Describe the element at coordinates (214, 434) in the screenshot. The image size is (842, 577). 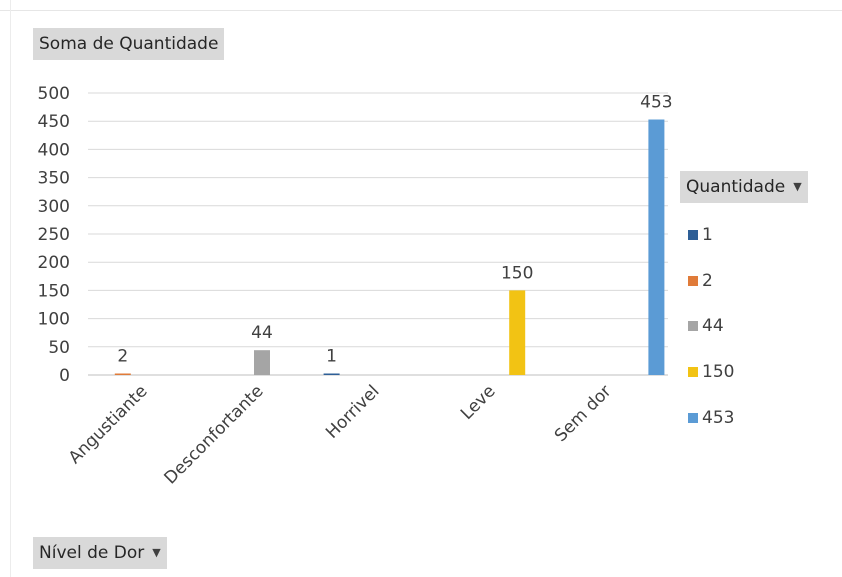
I see `x-category-label: Desconfortante` at that location.